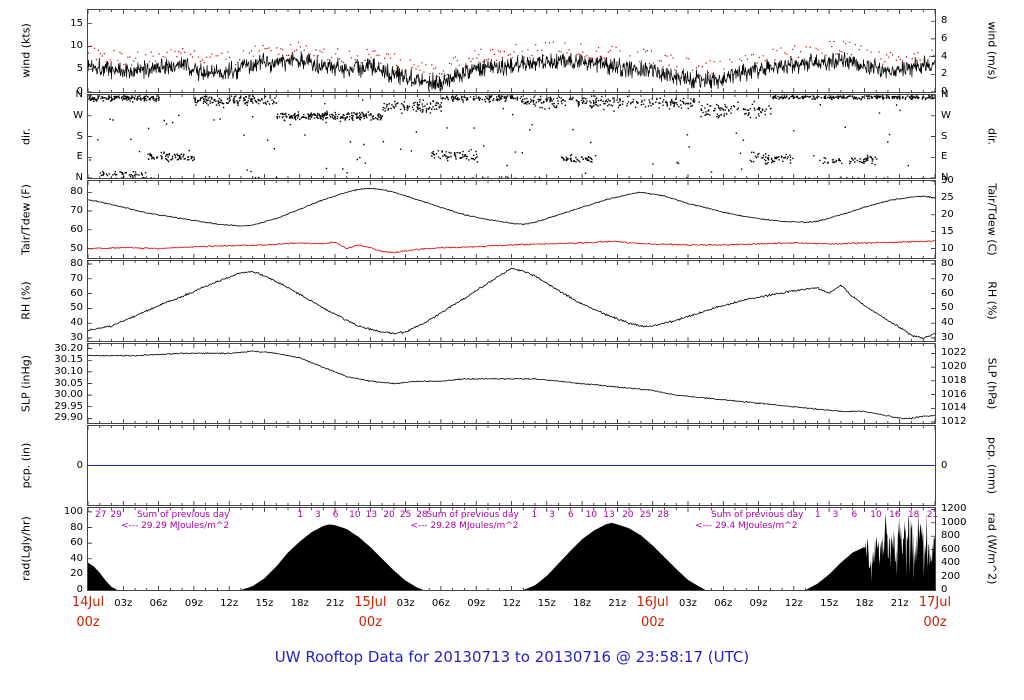 The height and width of the screenshot is (700, 1024). I want to click on y-tick-label-right-precipitation: 0, so click(944, 465).